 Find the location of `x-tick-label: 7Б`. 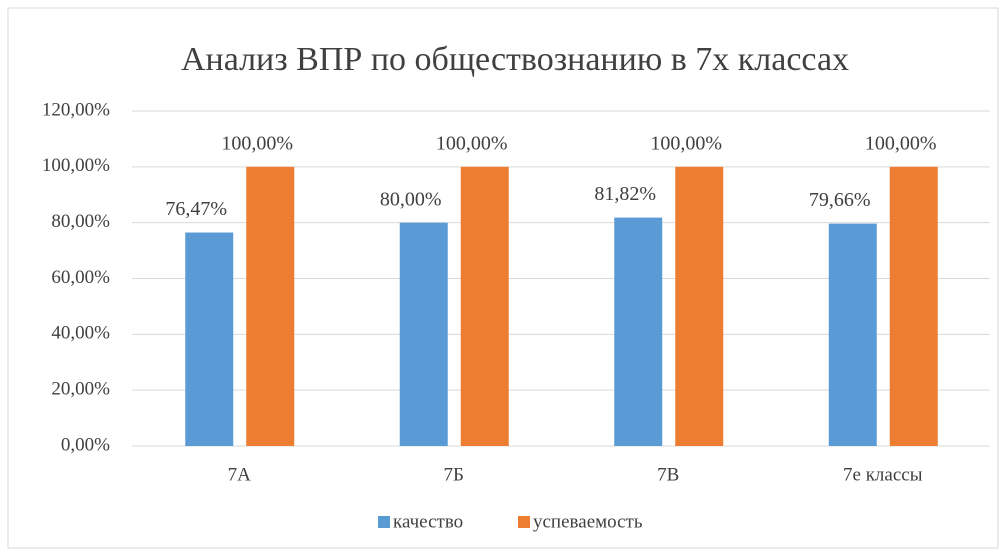

x-tick-label: 7Б is located at coordinates (454, 474).